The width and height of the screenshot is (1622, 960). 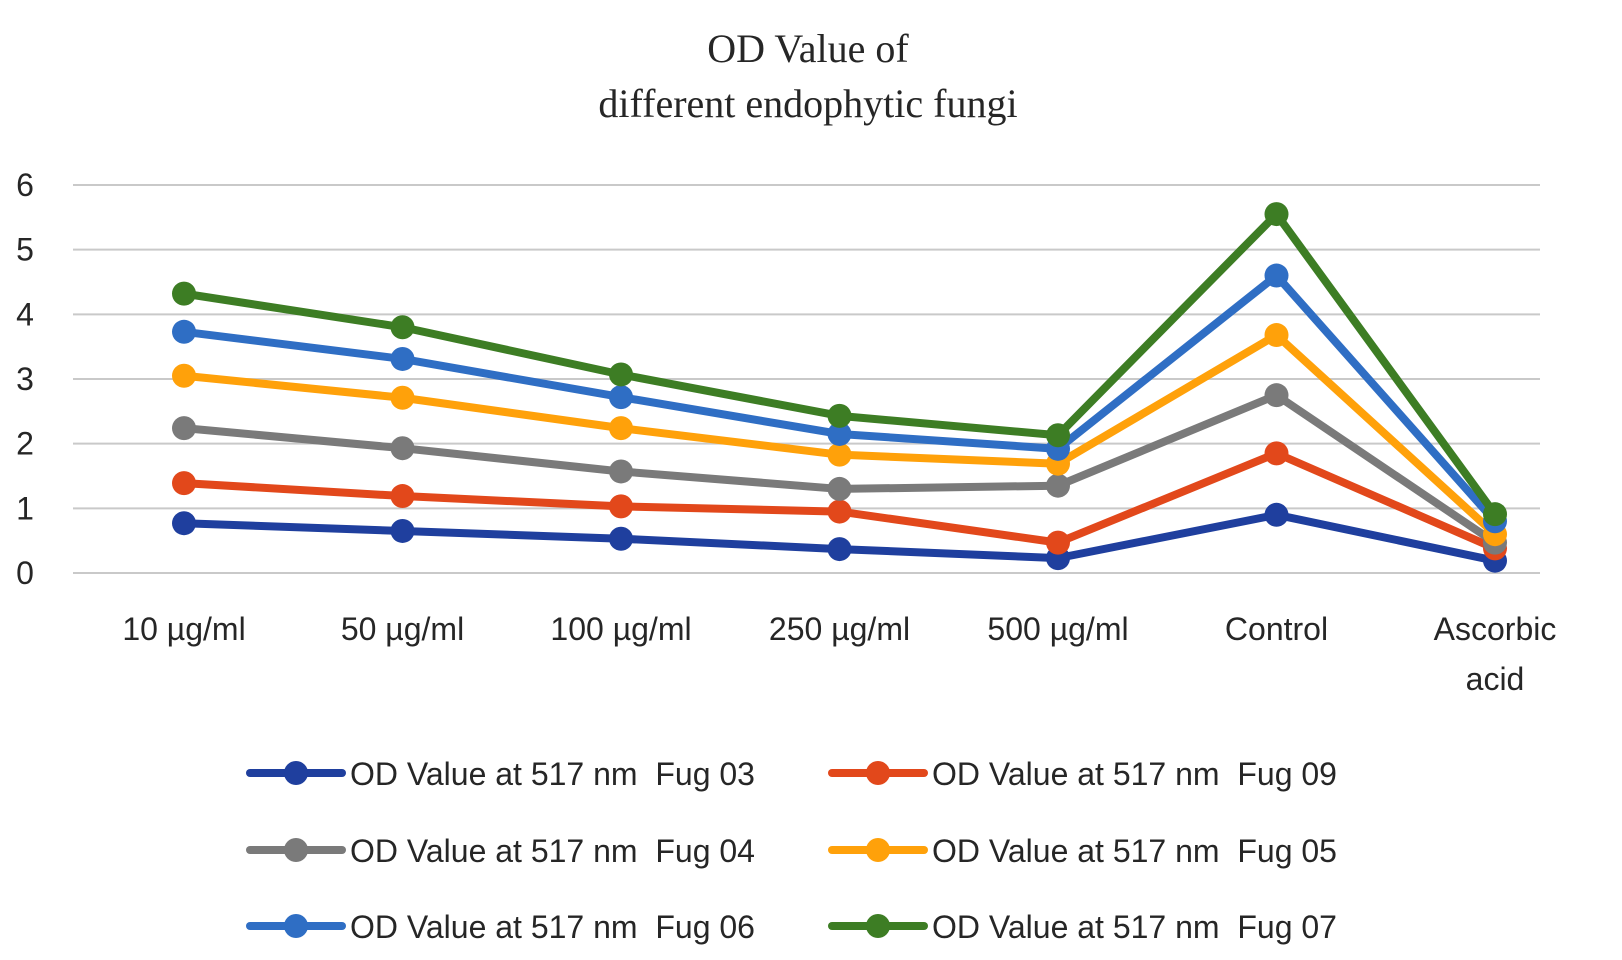 What do you see at coordinates (1495, 679) in the screenshot?
I see `x-tick-label: acid` at bounding box center [1495, 679].